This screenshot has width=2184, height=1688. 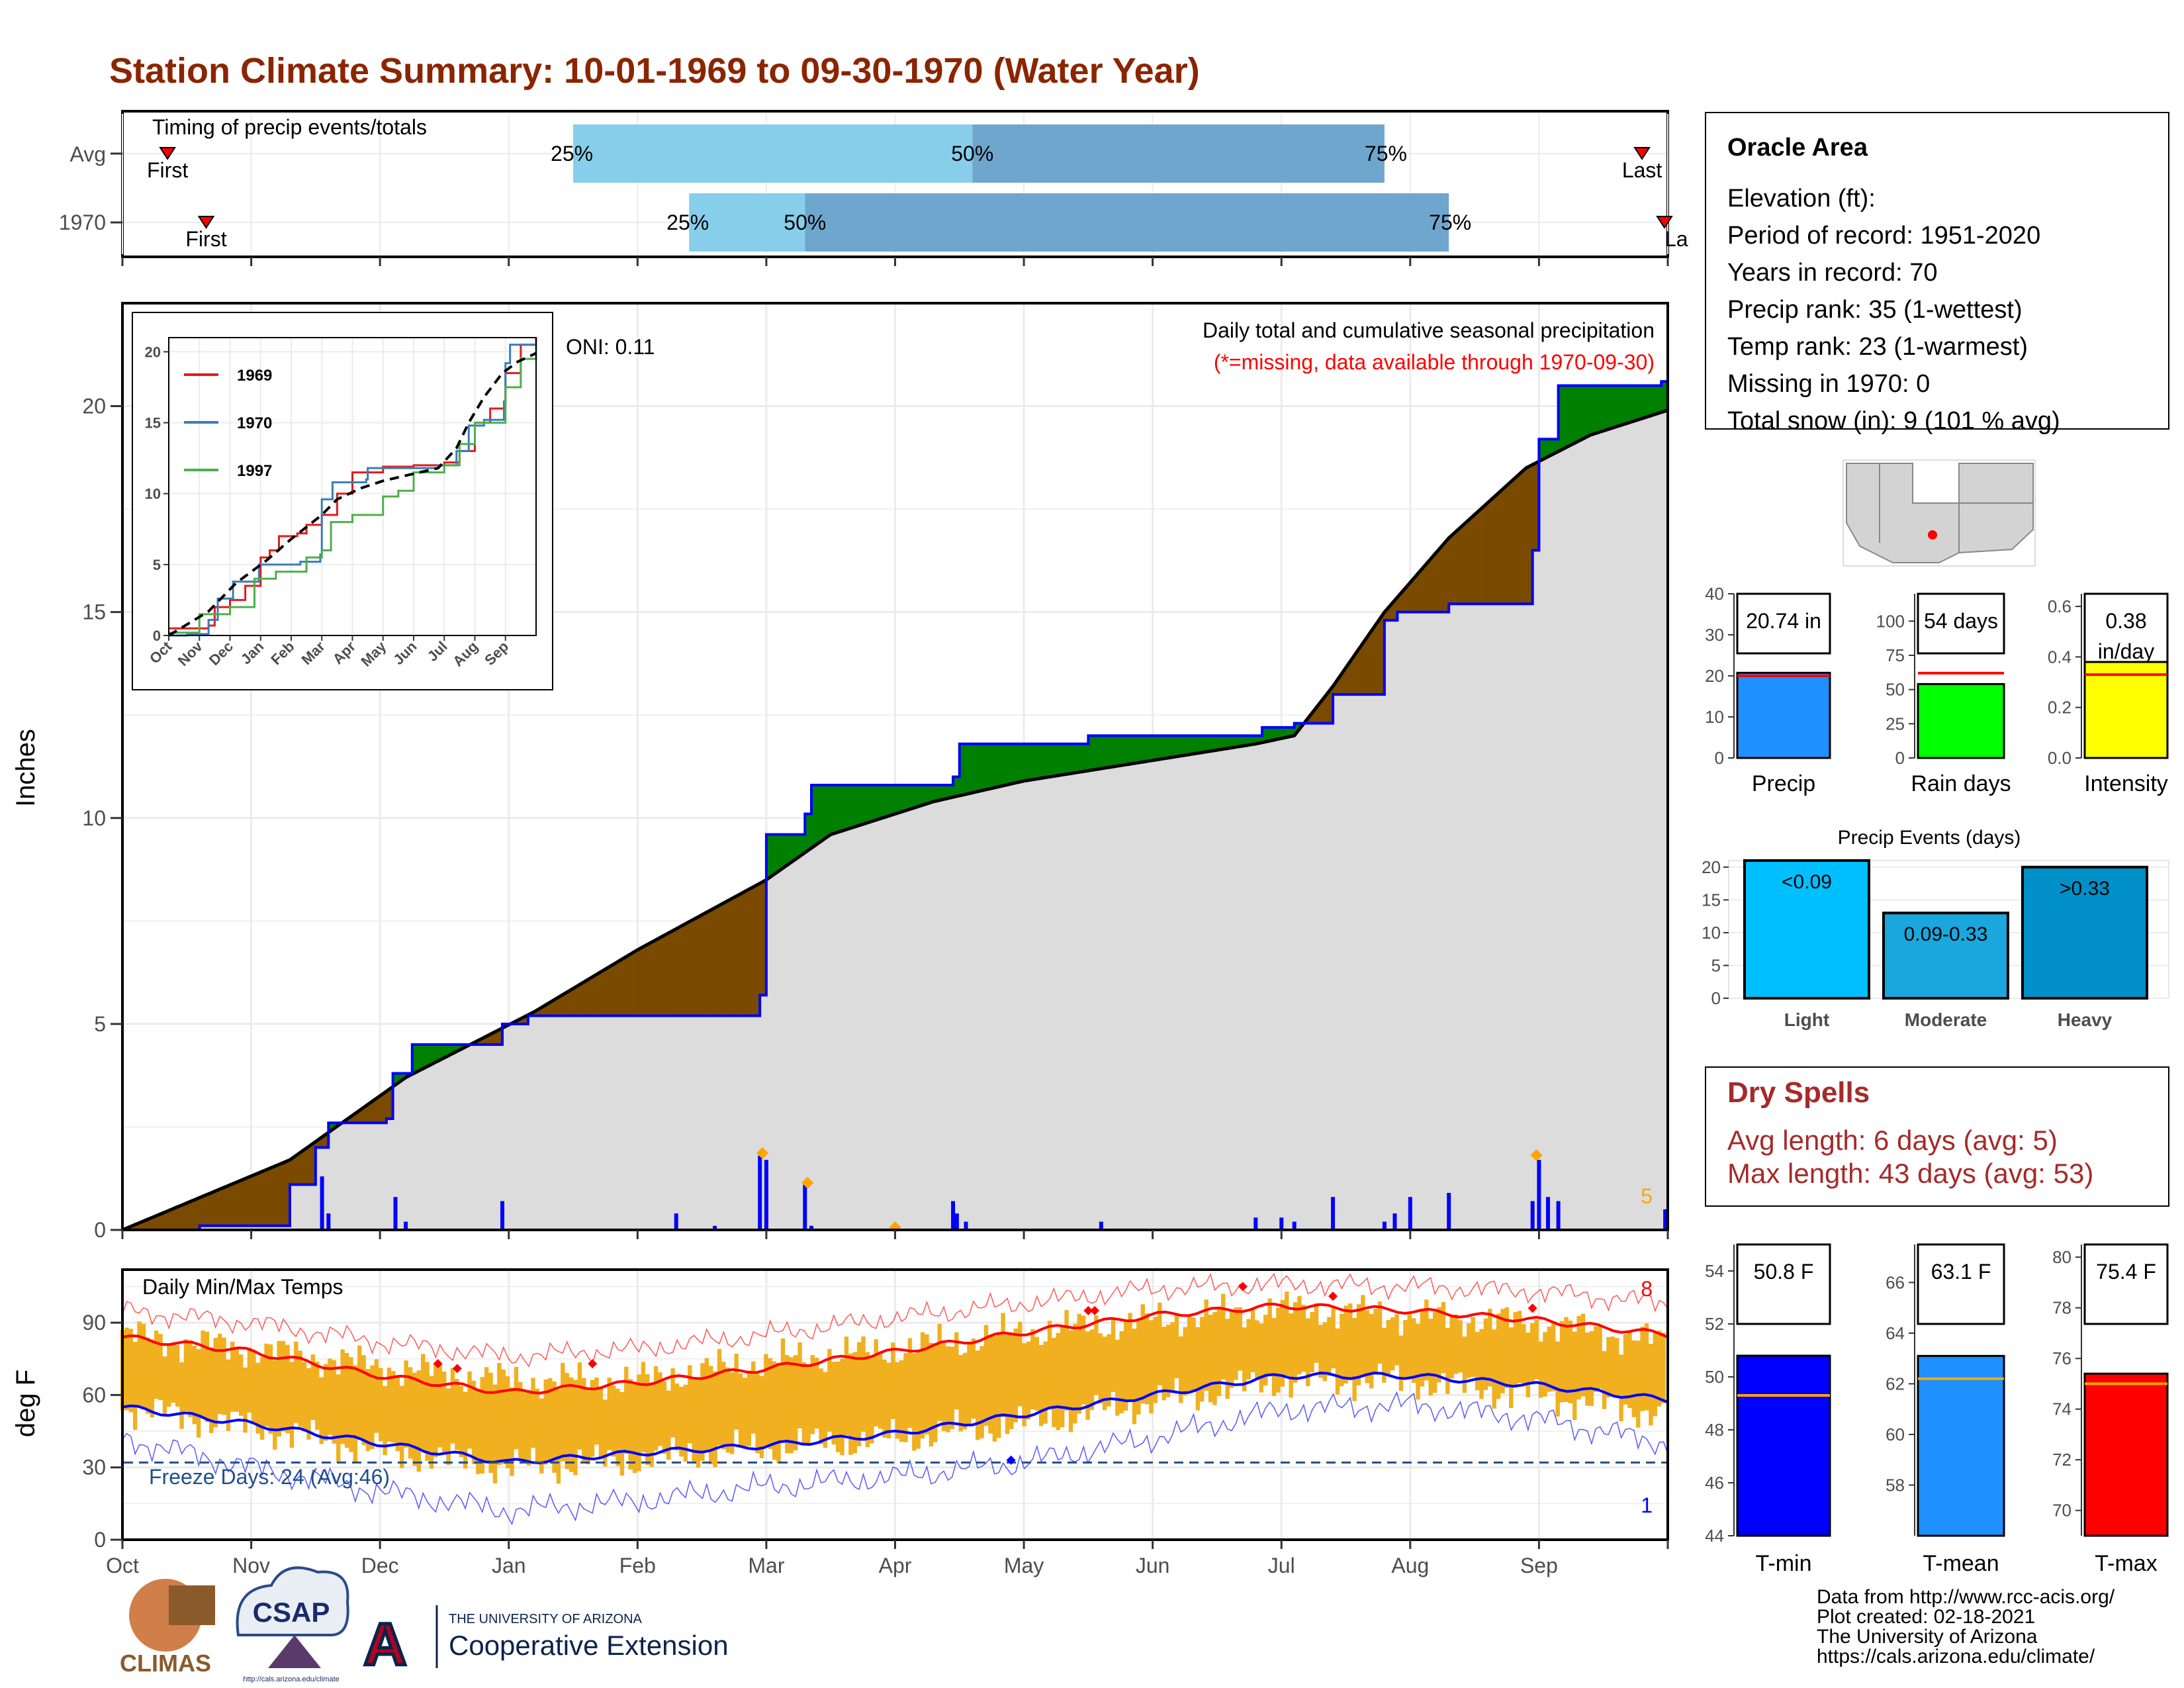 What do you see at coordinates (153, 352) in the screenshot?
I see `inset-ytick-label: 20` at bounding box center [153, 352].